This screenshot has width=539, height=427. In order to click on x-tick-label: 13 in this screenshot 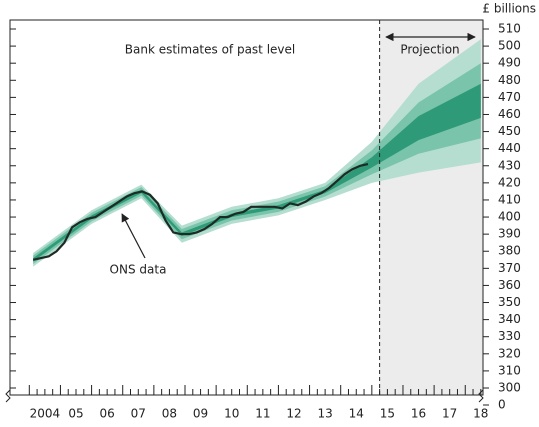, I will do `click(324, 414)`.